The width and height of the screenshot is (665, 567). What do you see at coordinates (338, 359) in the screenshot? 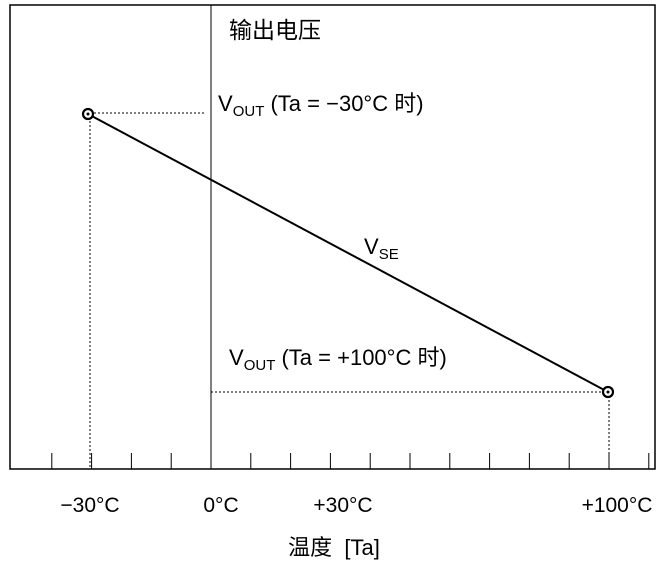
I see `vout-high-label: VOUT (Ta = +100°C 时)` at bounding box center [338, 359].